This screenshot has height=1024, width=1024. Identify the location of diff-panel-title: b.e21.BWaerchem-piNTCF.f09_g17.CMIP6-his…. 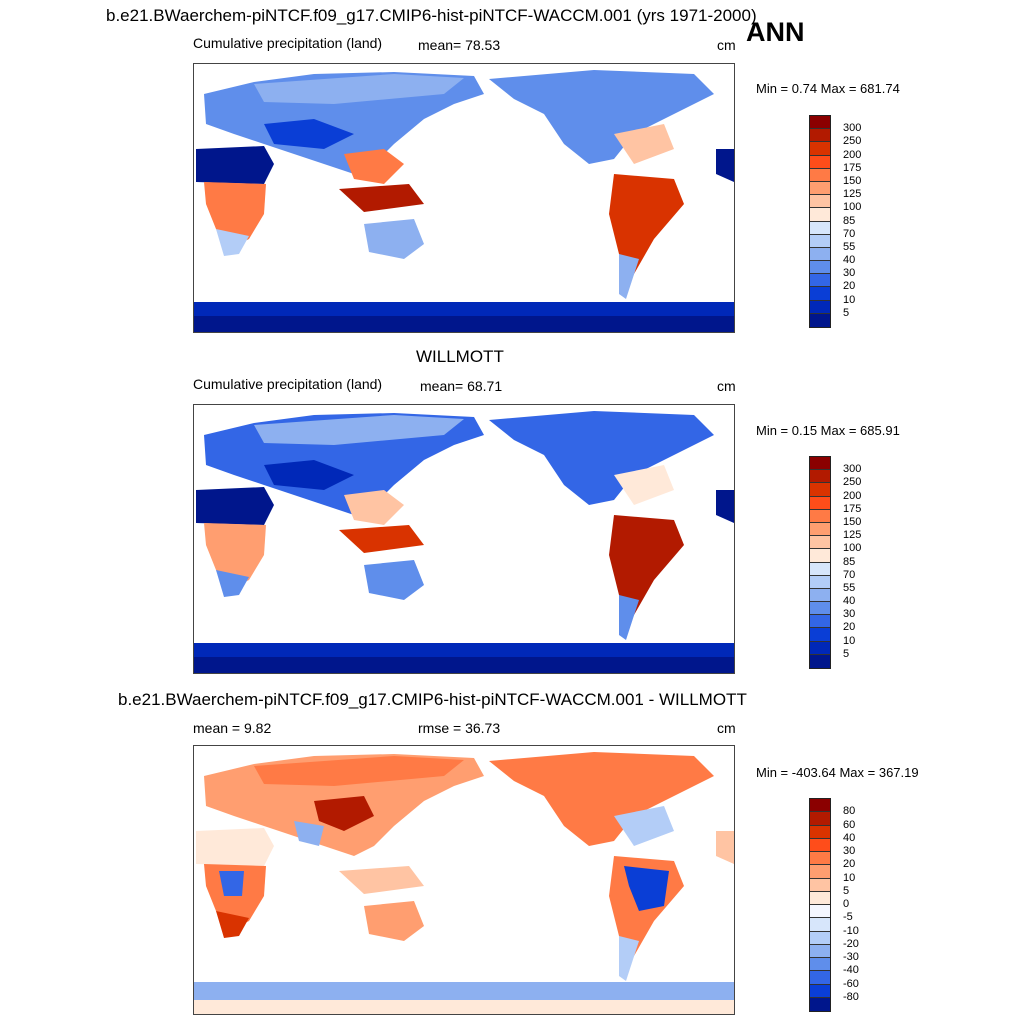
(432, 699).